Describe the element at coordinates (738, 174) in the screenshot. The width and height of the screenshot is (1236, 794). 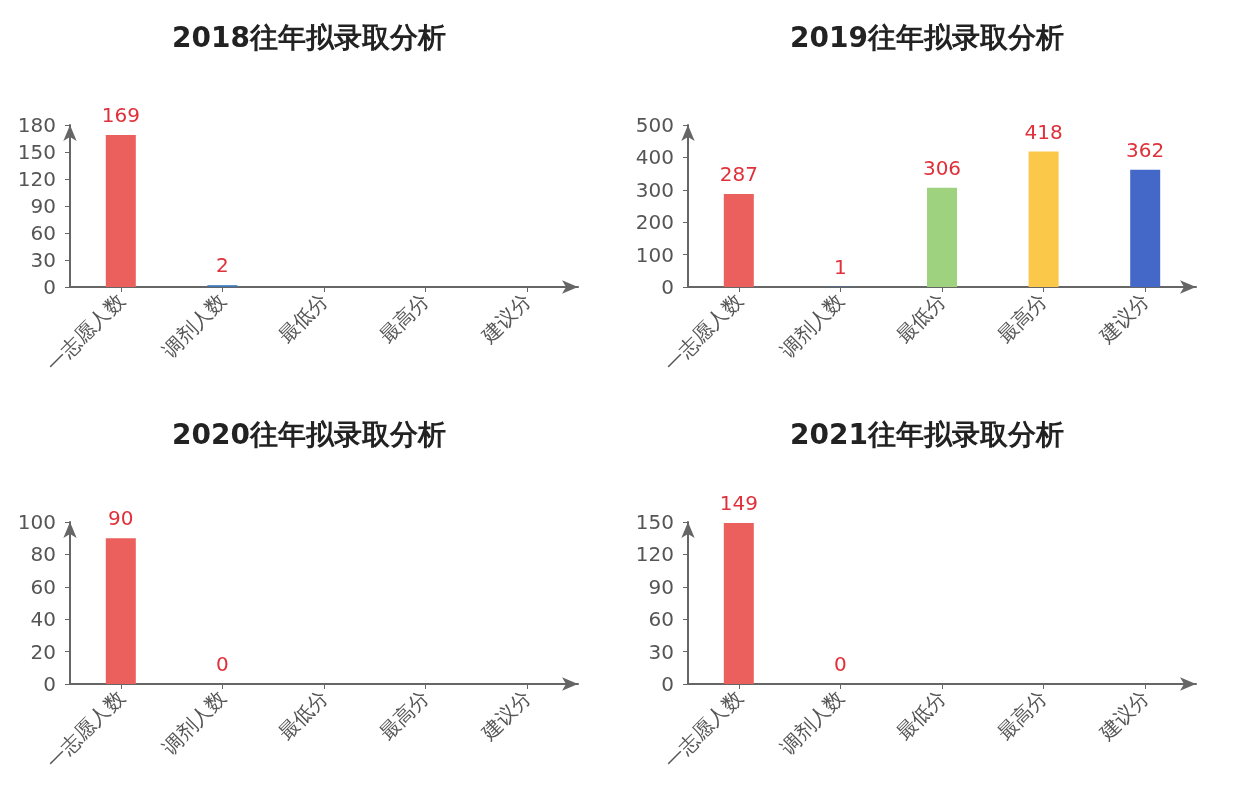
I see `data-label: 287` at that location.